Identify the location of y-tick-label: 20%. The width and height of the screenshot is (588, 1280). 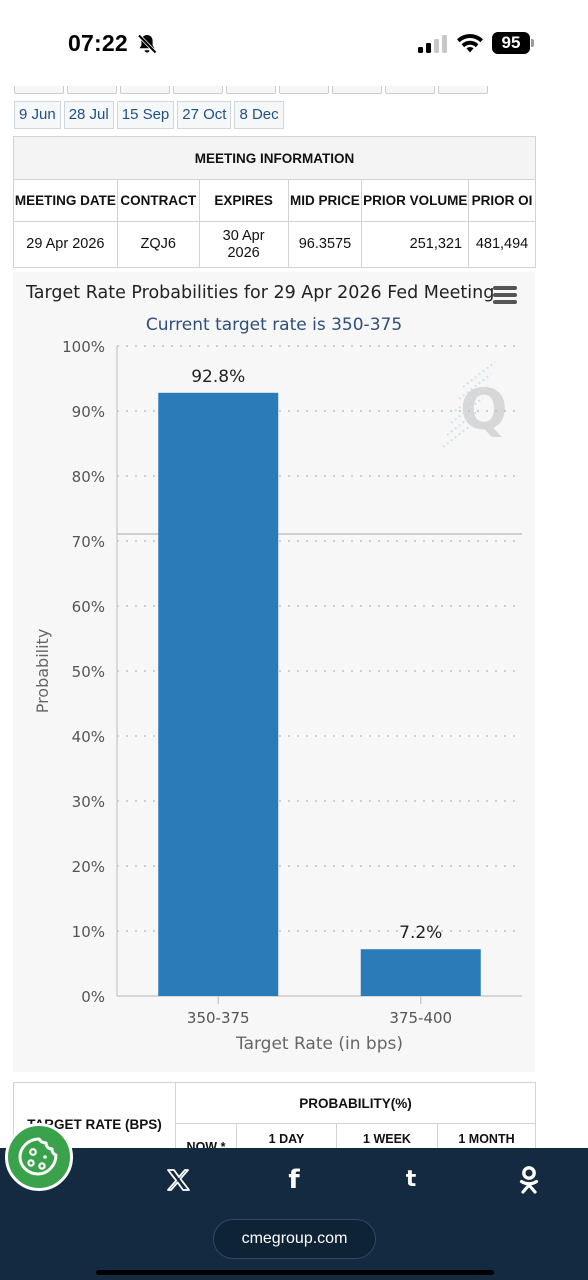
(88, 867).